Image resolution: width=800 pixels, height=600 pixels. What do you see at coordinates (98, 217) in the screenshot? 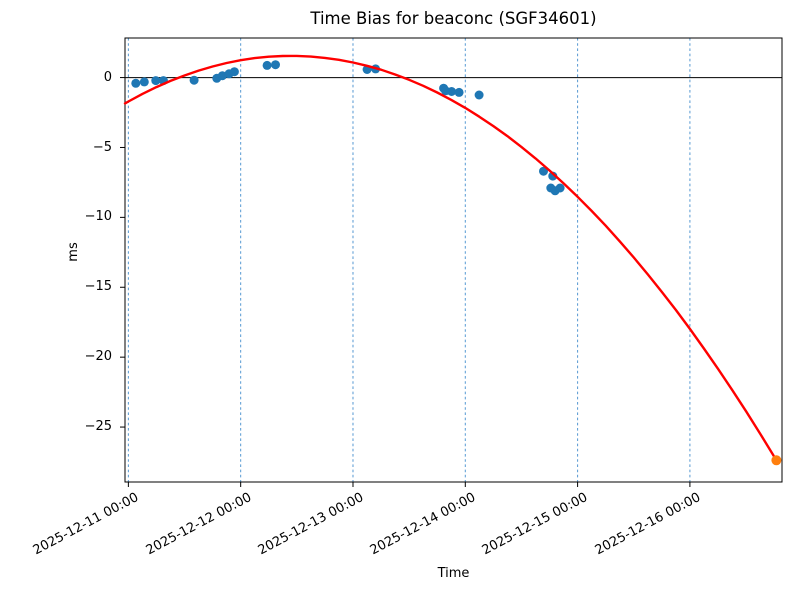
I see `y-tick-label: −10` at bounding box center [98, 217].